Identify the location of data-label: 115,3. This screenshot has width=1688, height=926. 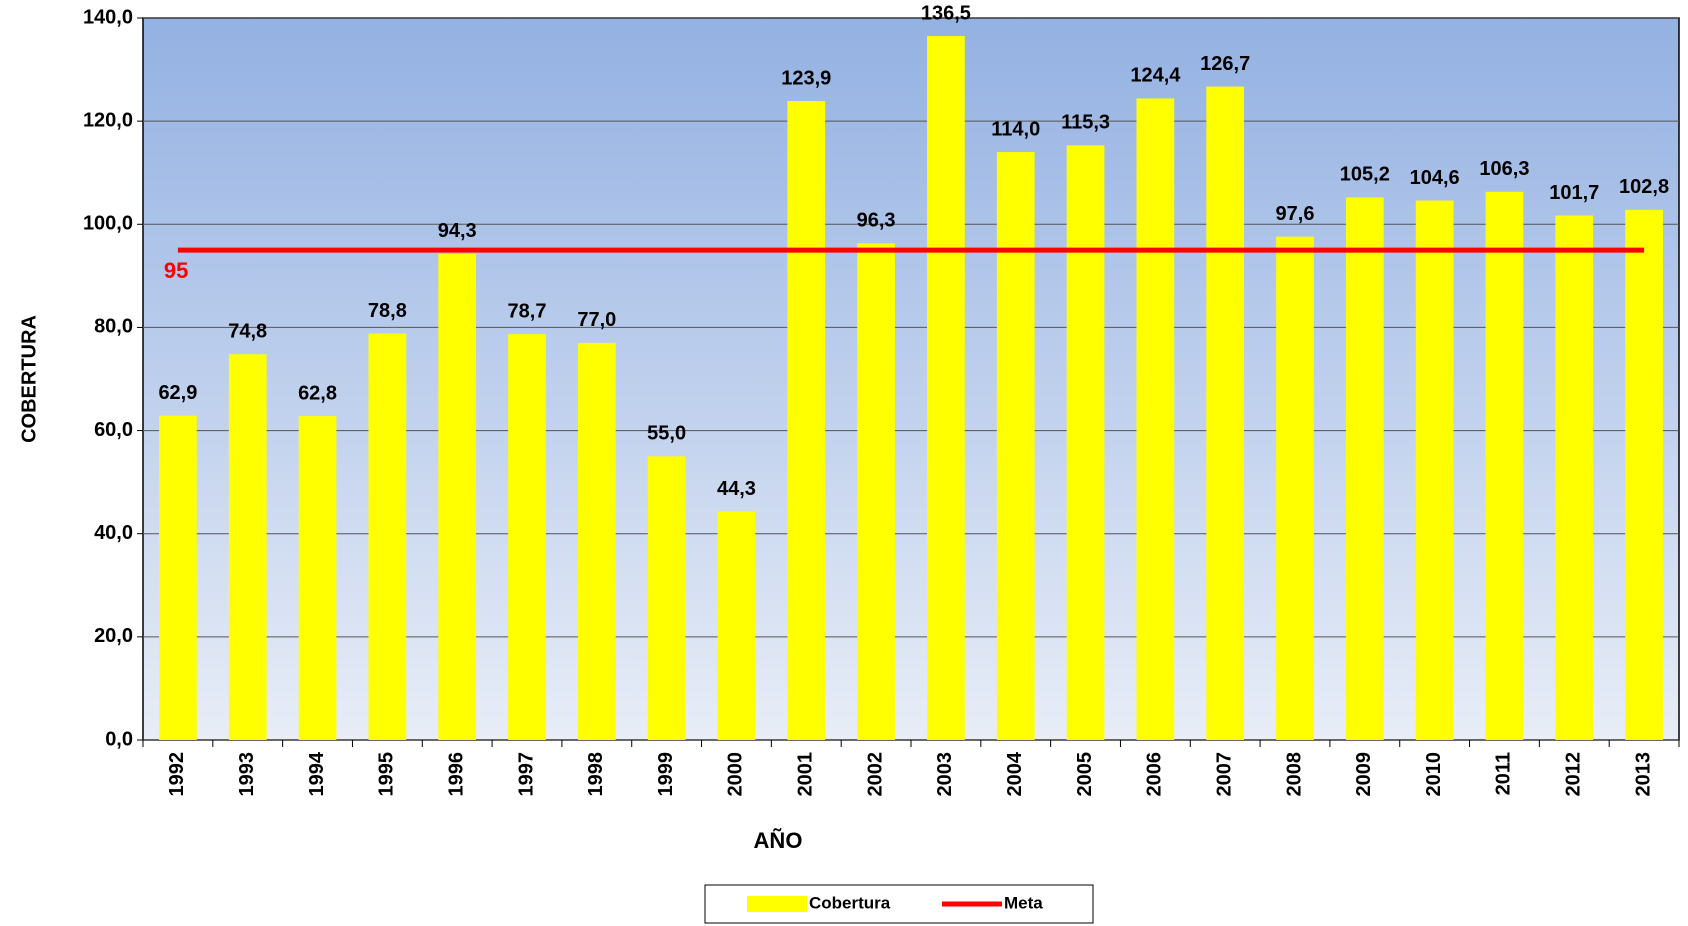
(1085, 123).